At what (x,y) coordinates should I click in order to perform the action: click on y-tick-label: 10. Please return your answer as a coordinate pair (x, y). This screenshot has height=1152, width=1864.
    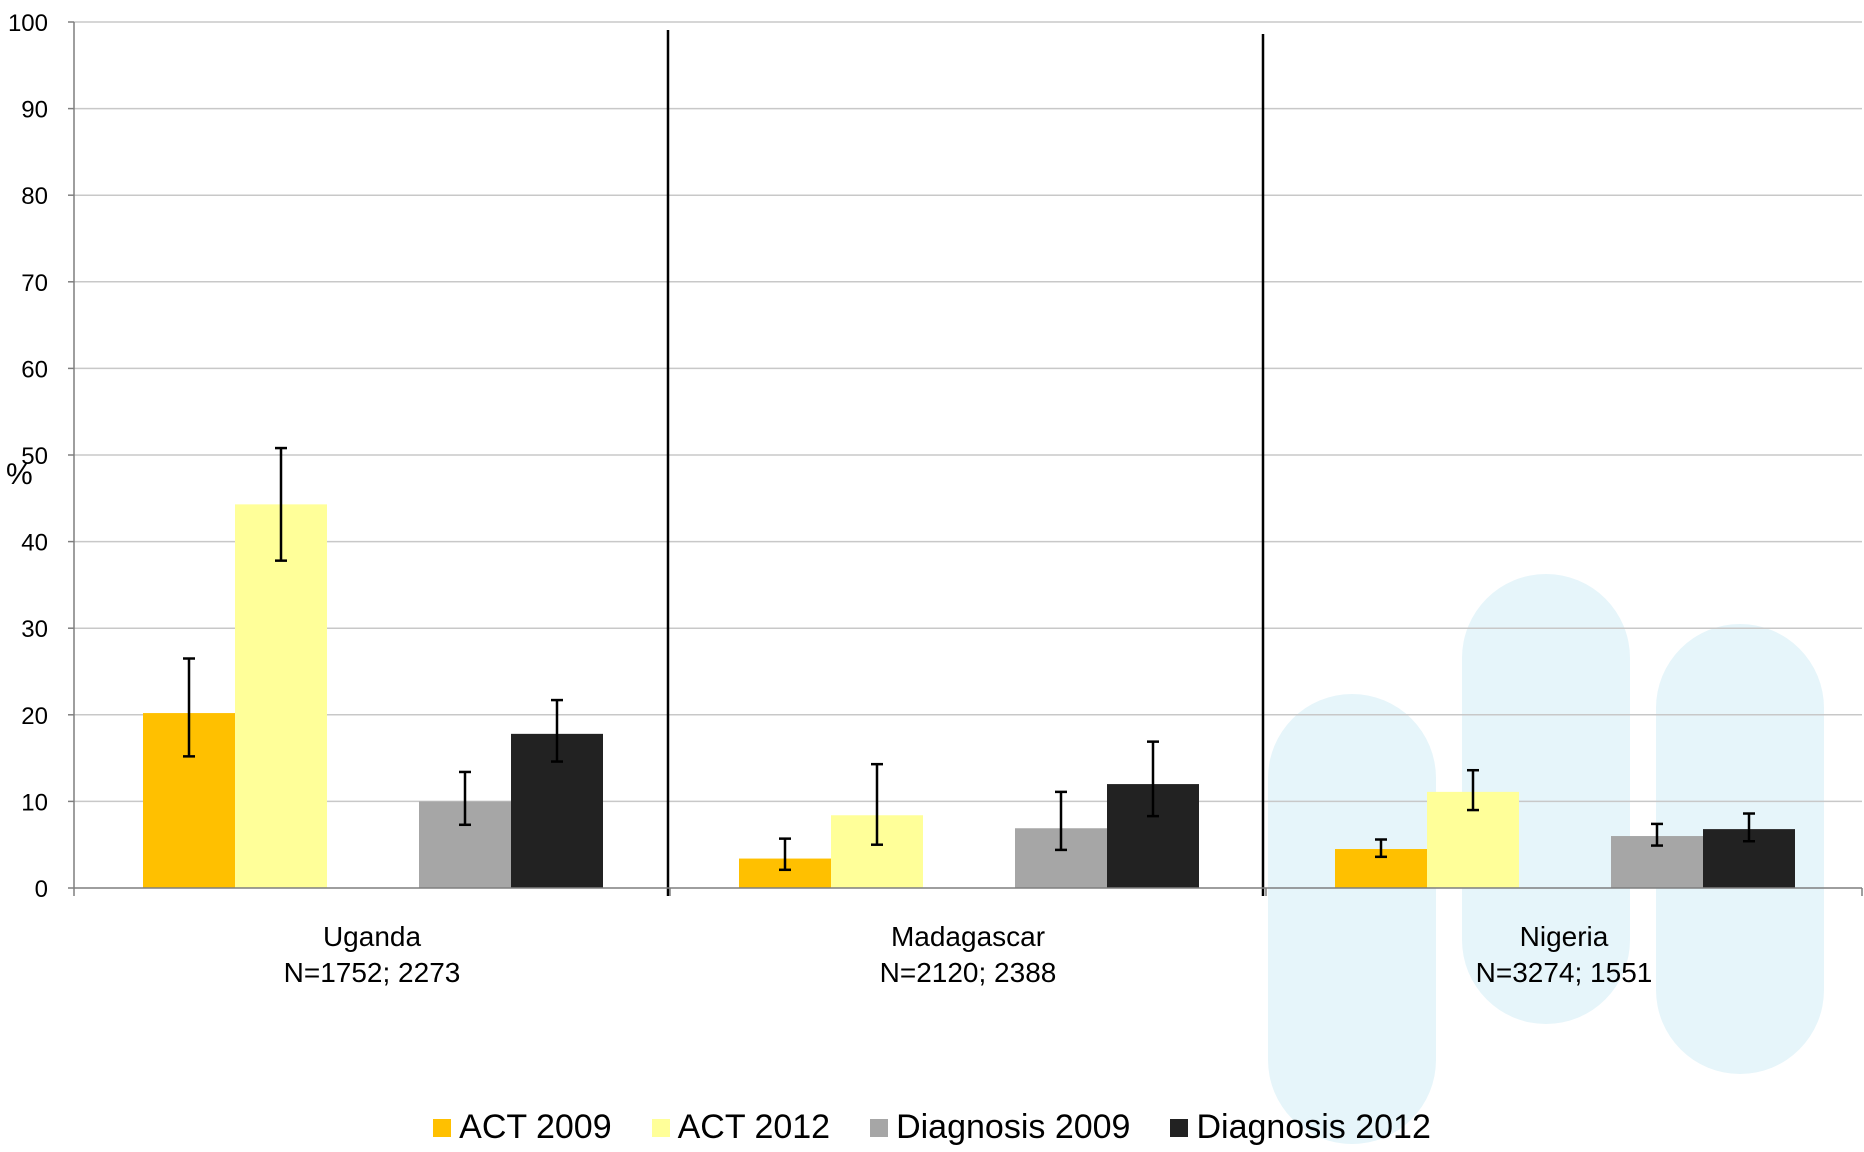
    Looking at the image, I should click on (34, 802).